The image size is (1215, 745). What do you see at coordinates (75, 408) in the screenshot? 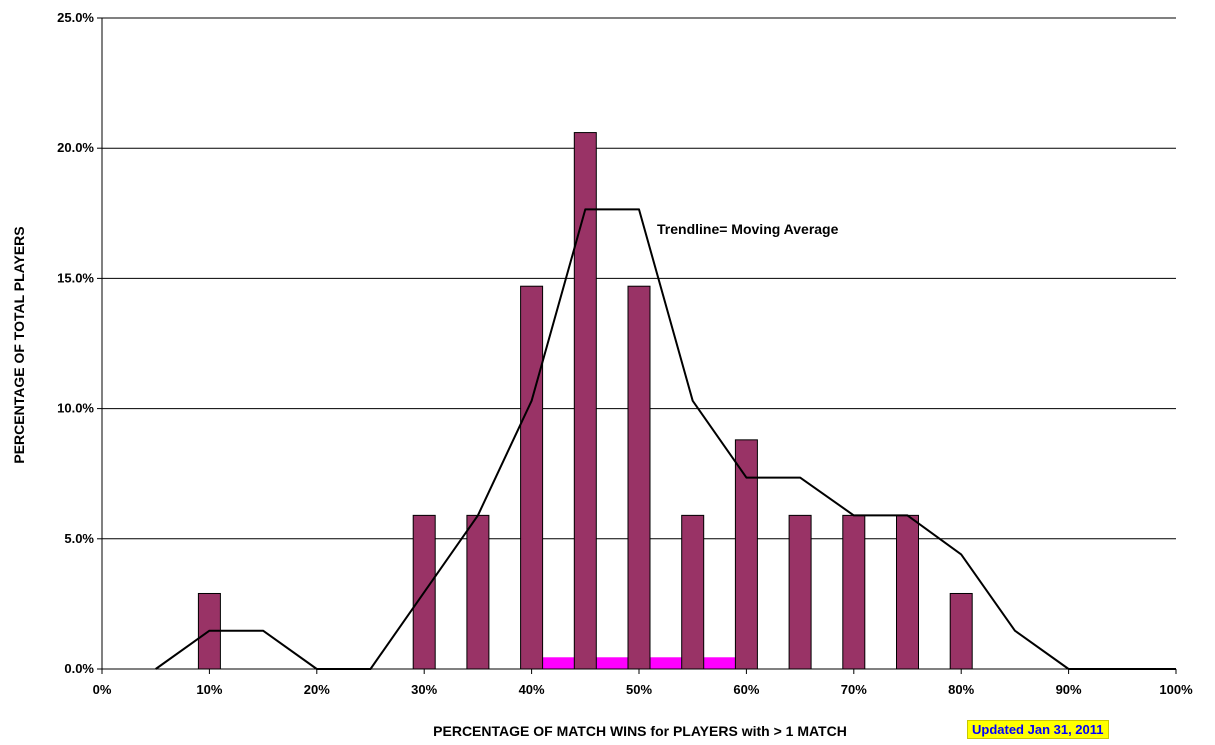
I see `y-tick-label: 10.0%` at bounding box center [75, 408].